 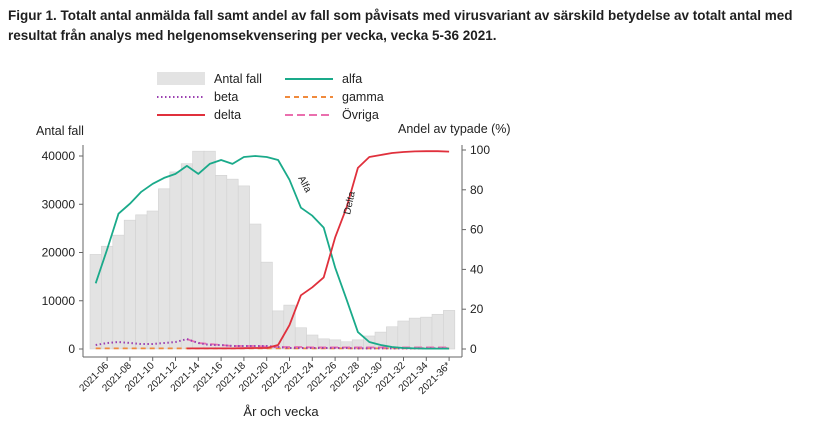 I want to click on annotation-delta: Delta, so click(x=350, y=203).